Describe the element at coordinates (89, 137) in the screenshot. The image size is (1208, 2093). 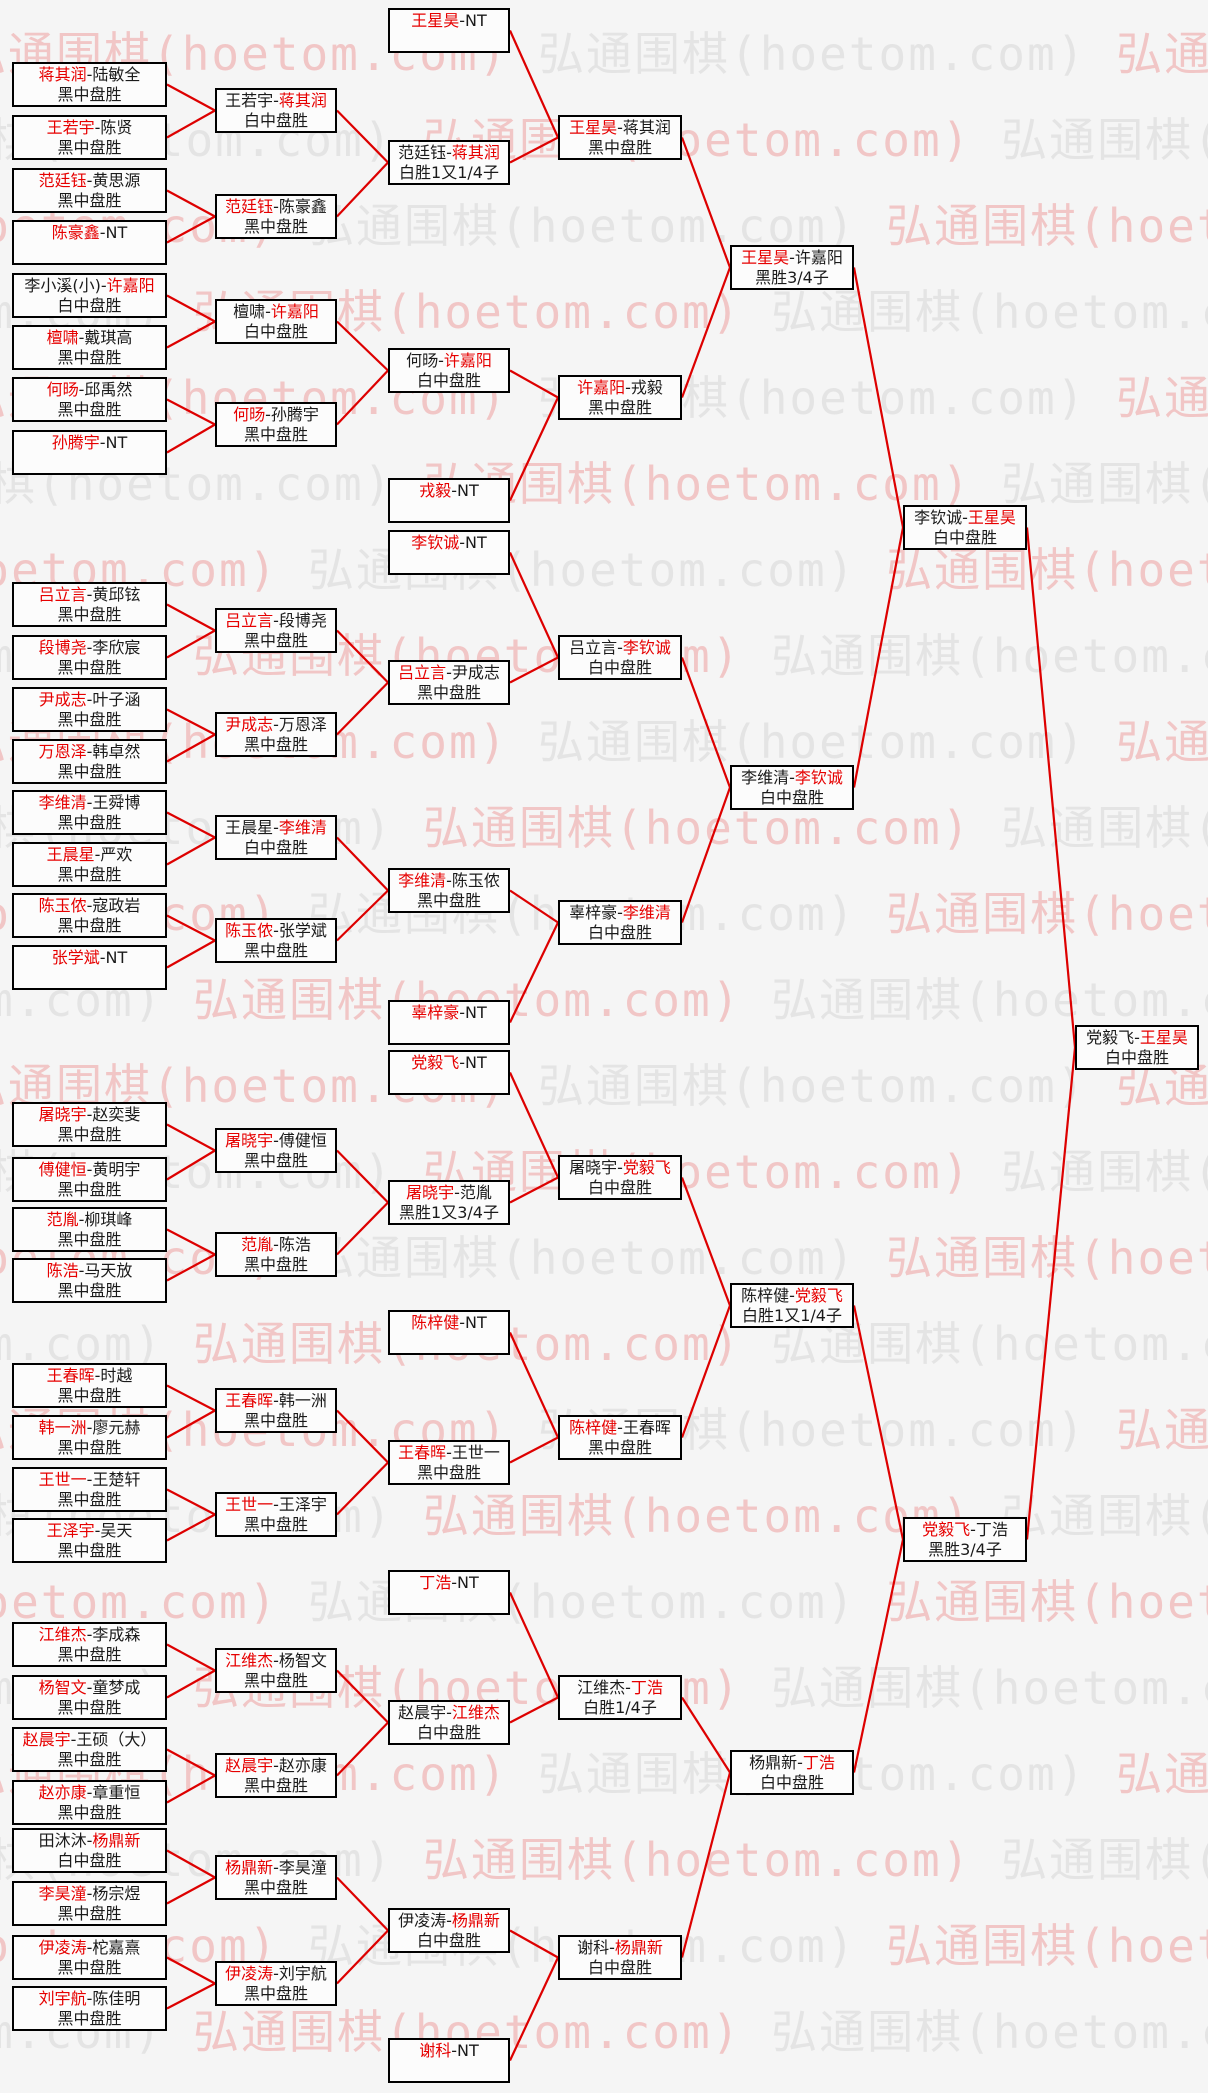
I see `match-box-r1m2: 王若宇-陈贤 黑中盘胜` at that location.